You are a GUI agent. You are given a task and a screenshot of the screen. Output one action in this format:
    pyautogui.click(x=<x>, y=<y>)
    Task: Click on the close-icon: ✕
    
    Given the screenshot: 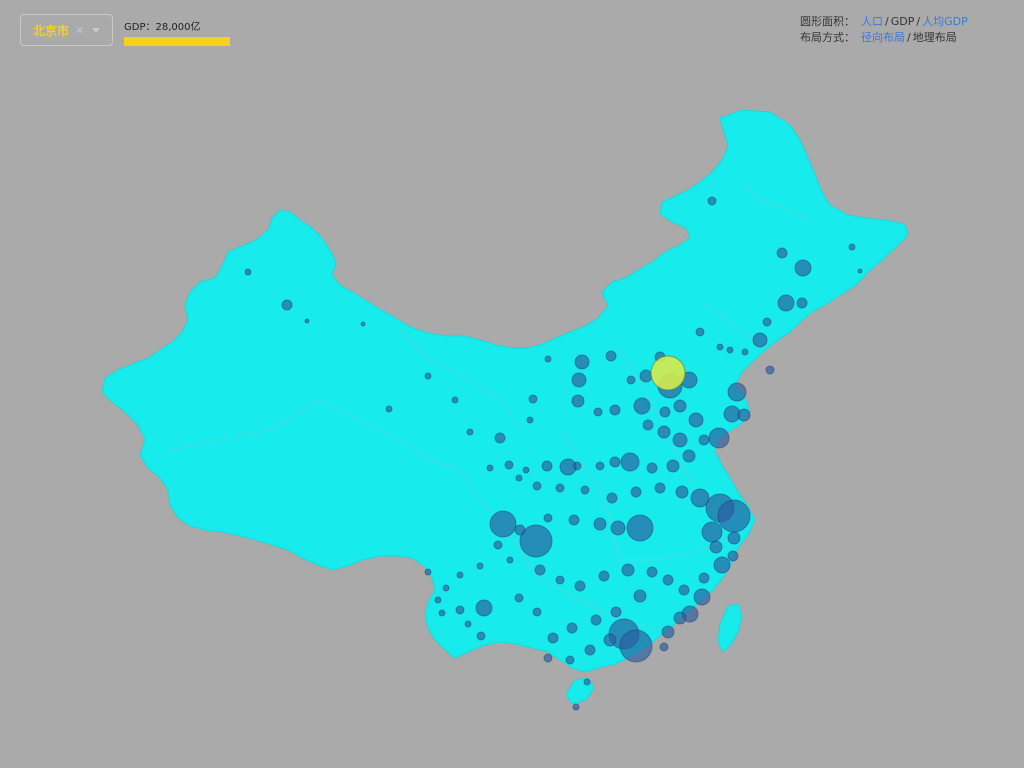 What is the action you would take?
    pyautogui.click(x=80, y=30)
    